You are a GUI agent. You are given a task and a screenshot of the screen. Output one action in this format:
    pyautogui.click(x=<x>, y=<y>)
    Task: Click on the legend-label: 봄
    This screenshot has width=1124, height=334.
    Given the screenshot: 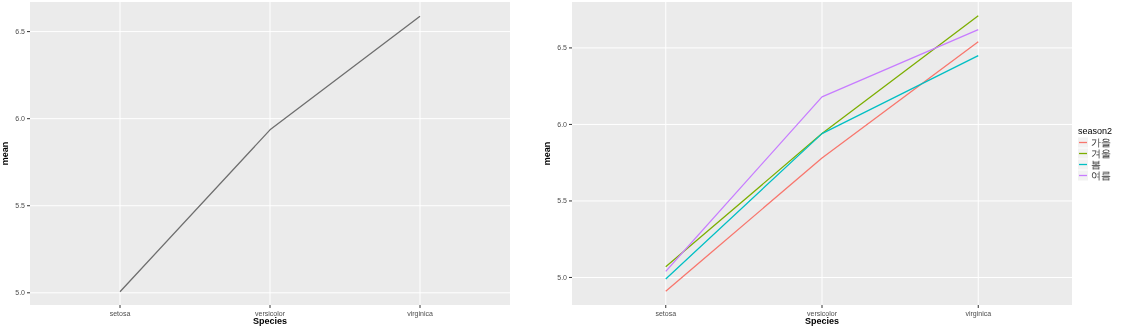 What is the action you would take?
    pyautogui.click(x=1096, y=164)
    